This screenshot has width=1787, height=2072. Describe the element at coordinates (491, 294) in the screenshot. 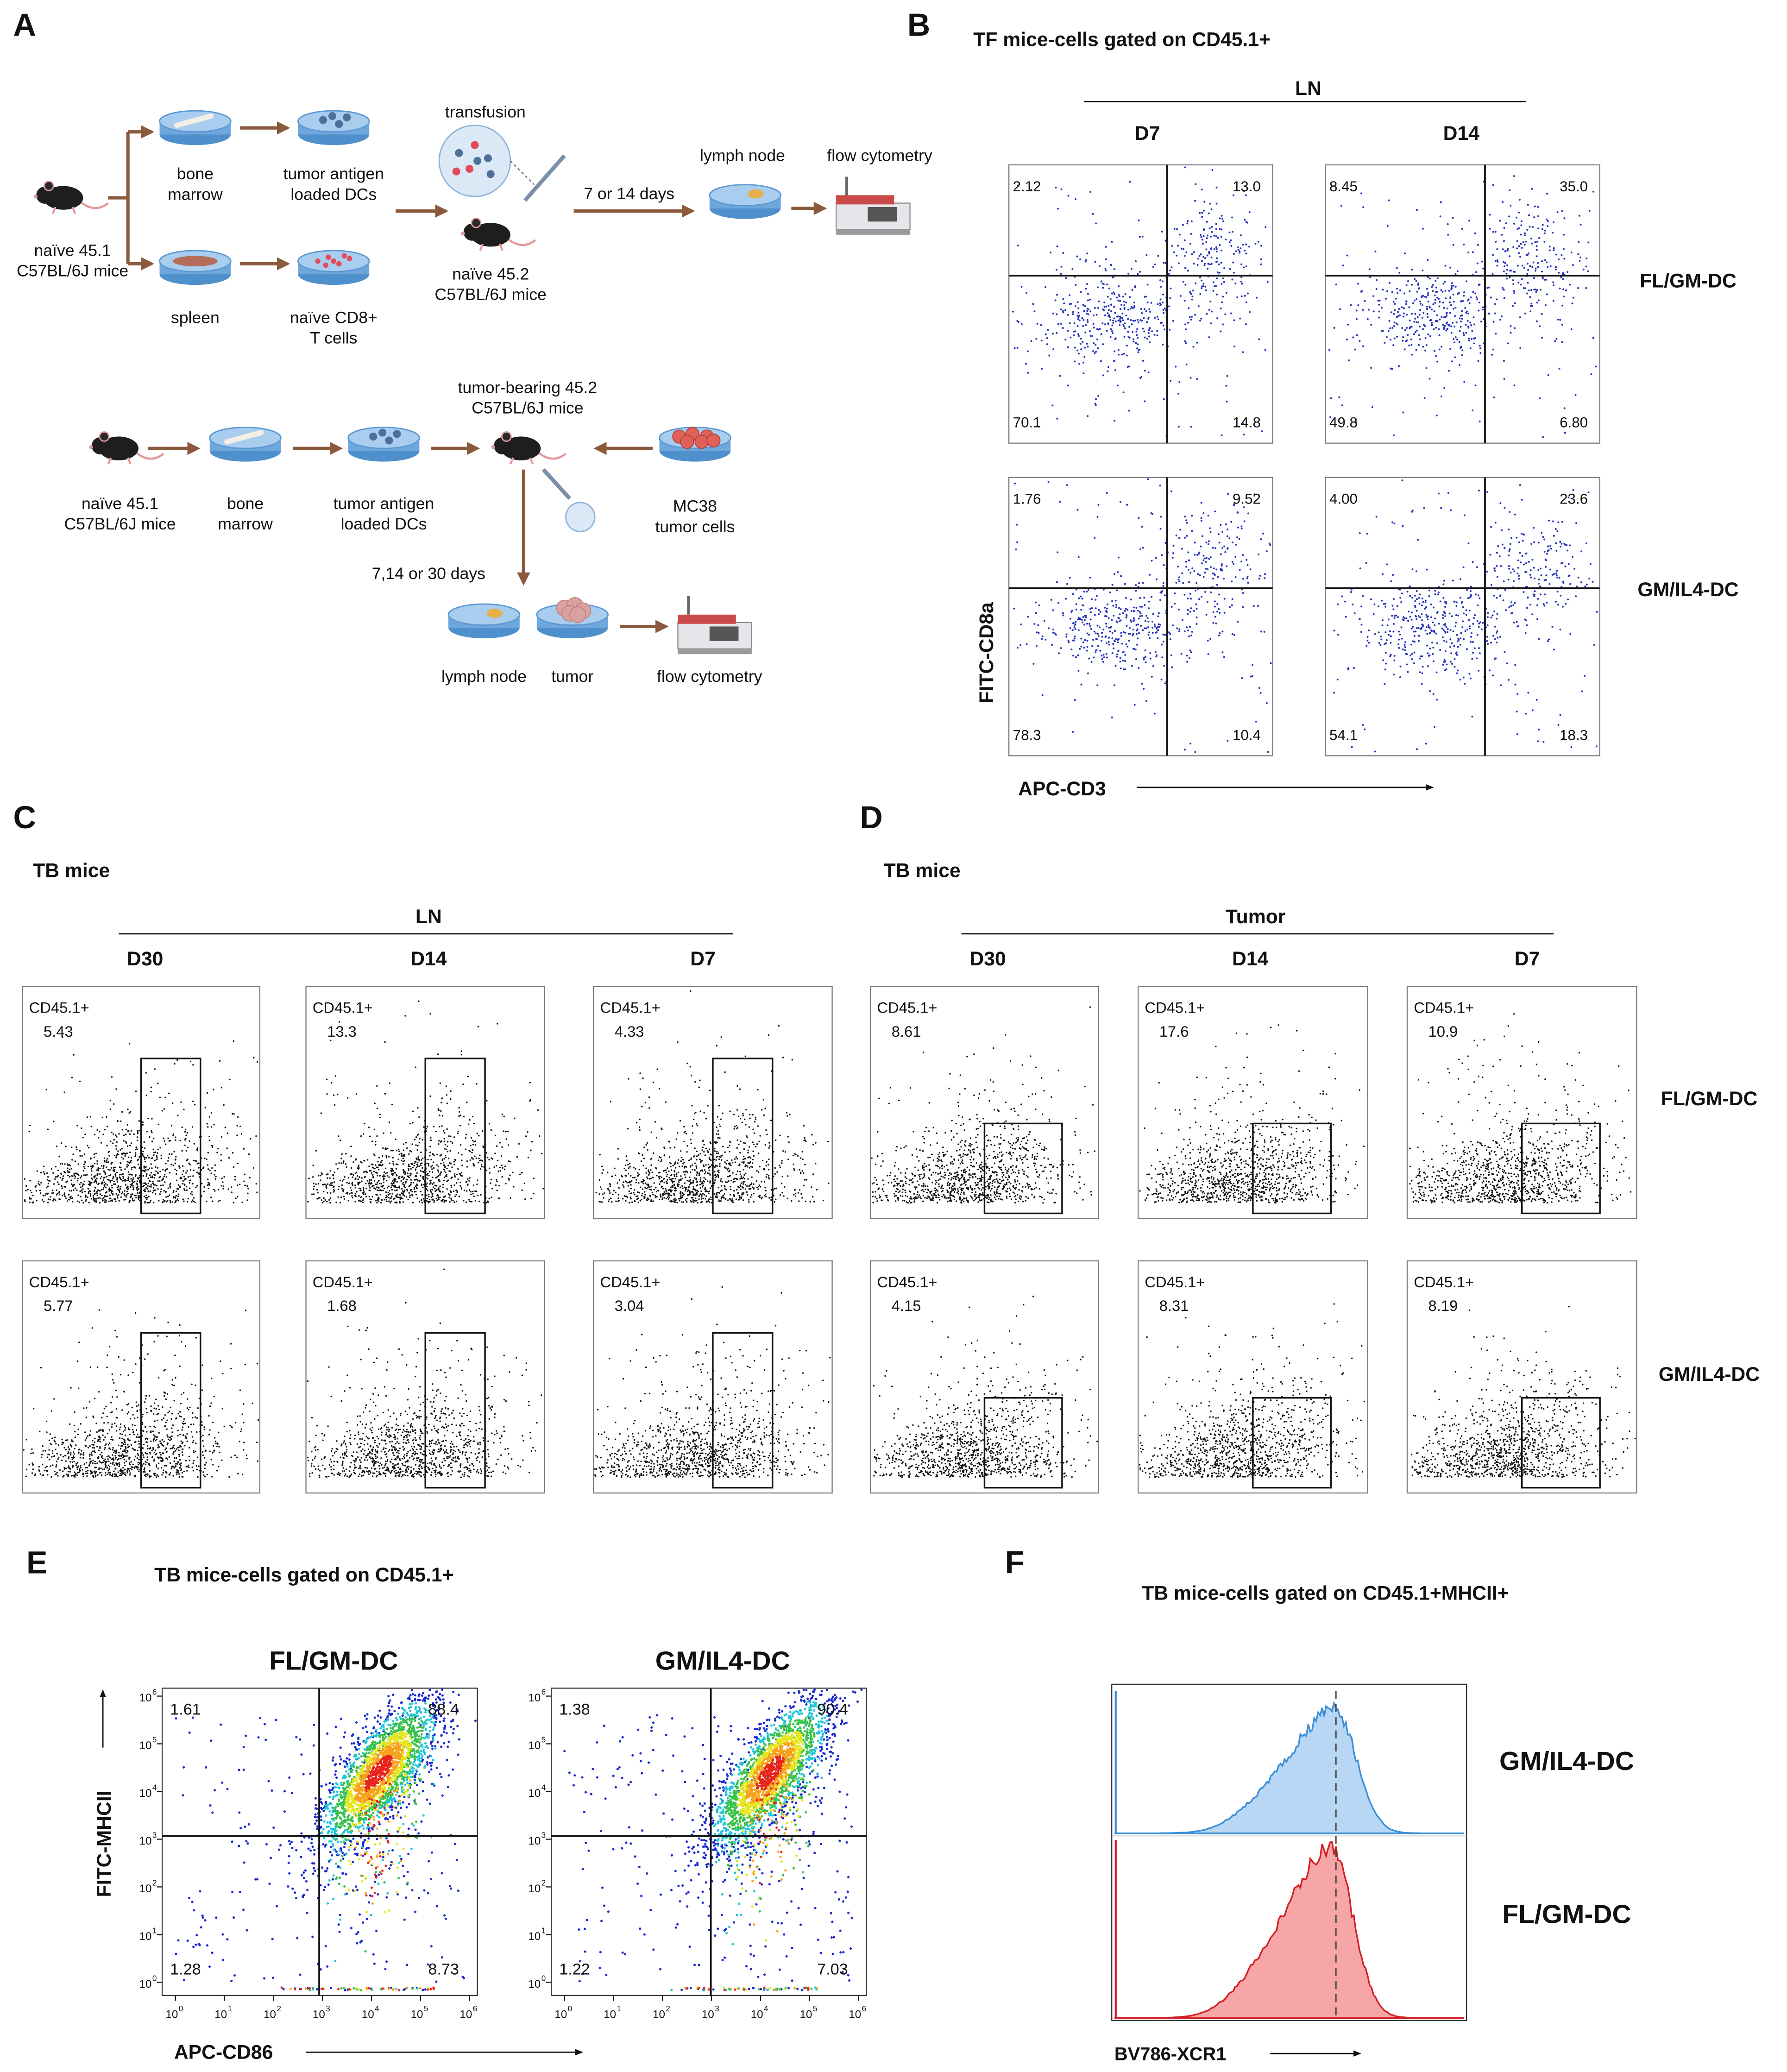

I see `caption: C57BL/6J mice` at that location.